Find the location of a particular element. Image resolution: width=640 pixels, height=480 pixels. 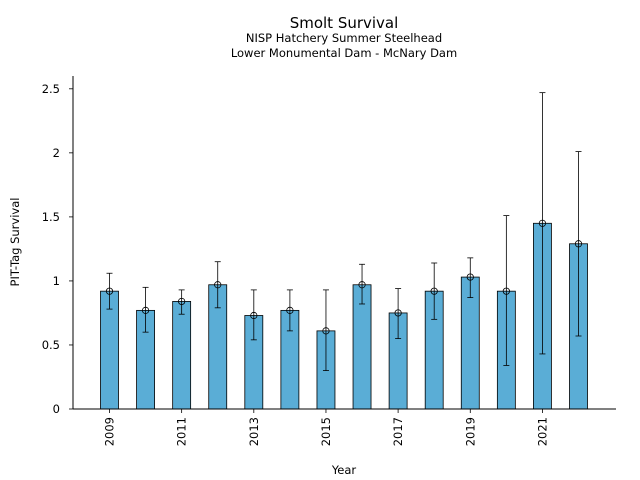

point-marker-2017 is located at coordinates (398, 313).